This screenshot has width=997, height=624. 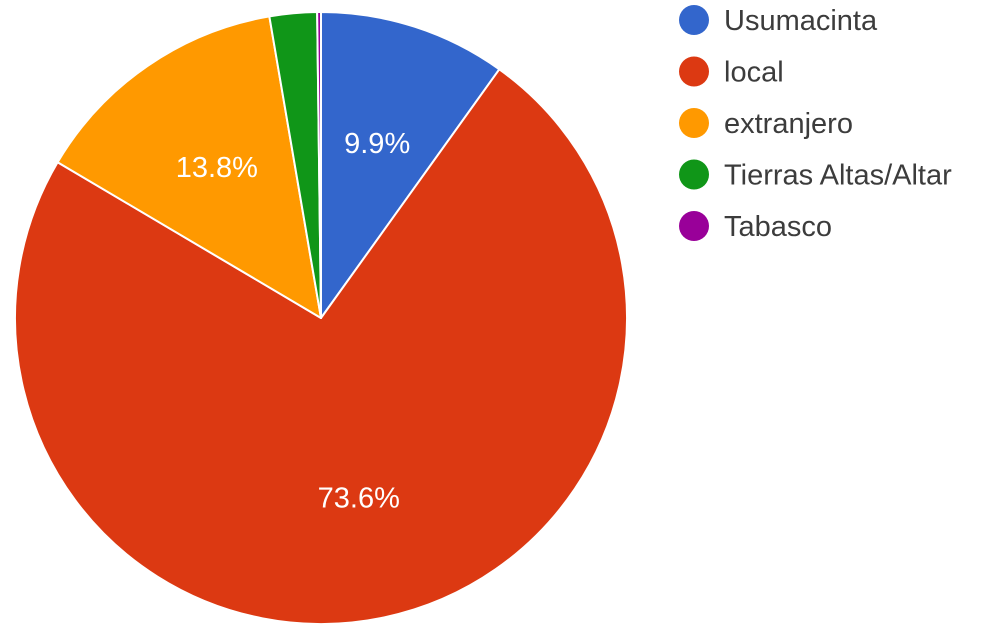 I want to click on legend-item-tabasco: Tabasco, so click(x=755, y=227).